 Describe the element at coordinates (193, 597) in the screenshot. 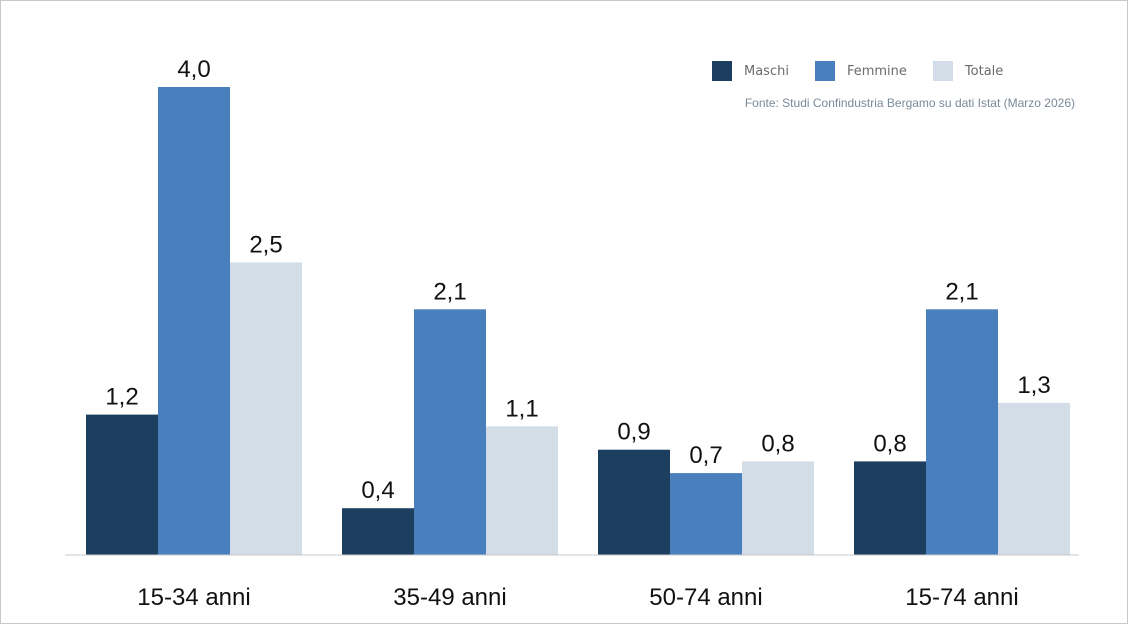

I see `x-tick-label-1: 15-34 anni` at that location.